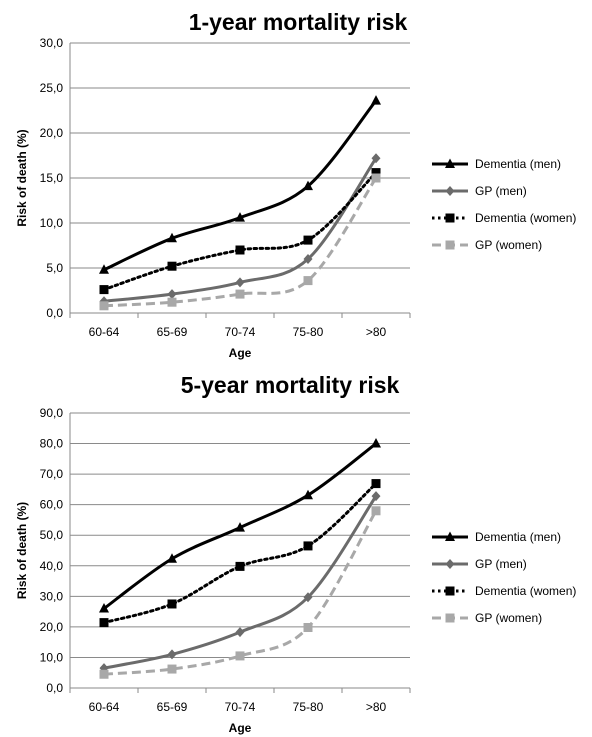  What do you see at coordinates (52, 474) in the screenshot?
I see `y-tick-label: 70,0` at bounding box center [52, 474].